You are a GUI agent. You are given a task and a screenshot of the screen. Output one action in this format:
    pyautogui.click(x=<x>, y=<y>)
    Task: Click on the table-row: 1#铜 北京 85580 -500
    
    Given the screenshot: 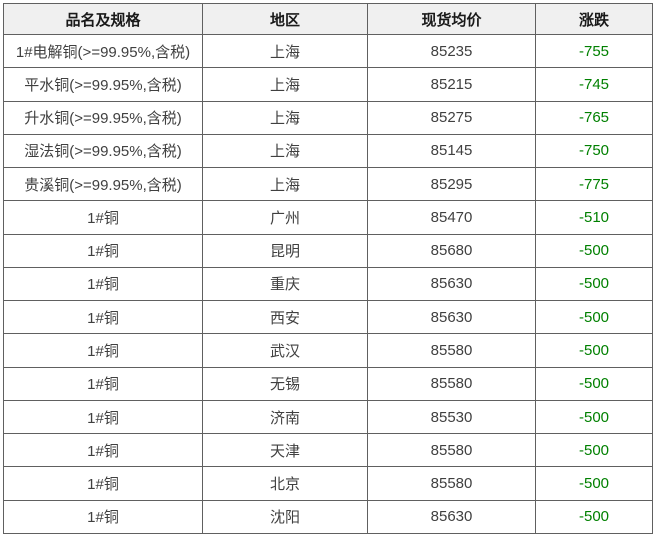 What is the action you would take?
    pyautogui.click(x=328, y=483)
    